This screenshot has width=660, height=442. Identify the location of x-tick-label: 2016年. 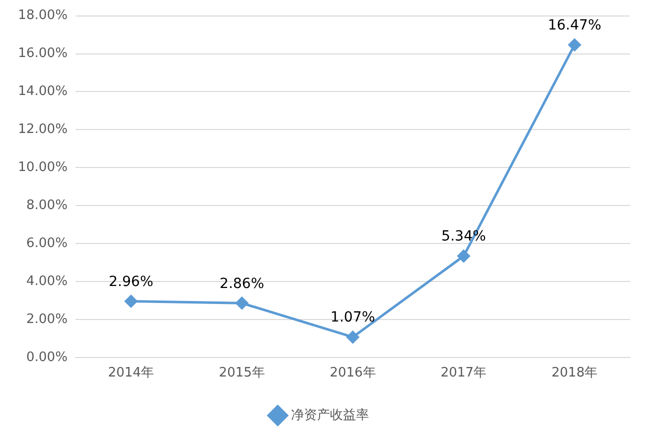
(353, 373).